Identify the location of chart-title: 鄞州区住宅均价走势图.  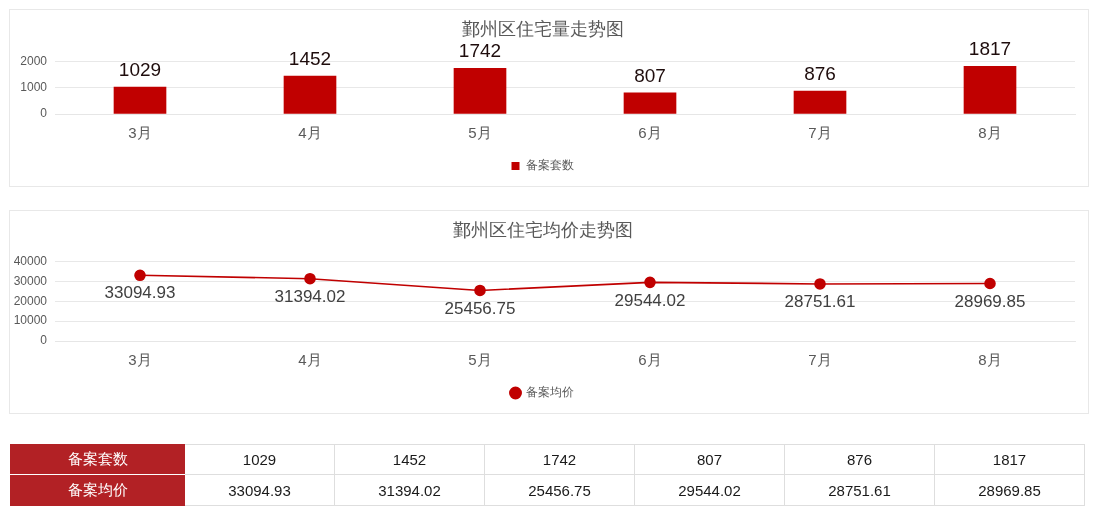
(542, 229).